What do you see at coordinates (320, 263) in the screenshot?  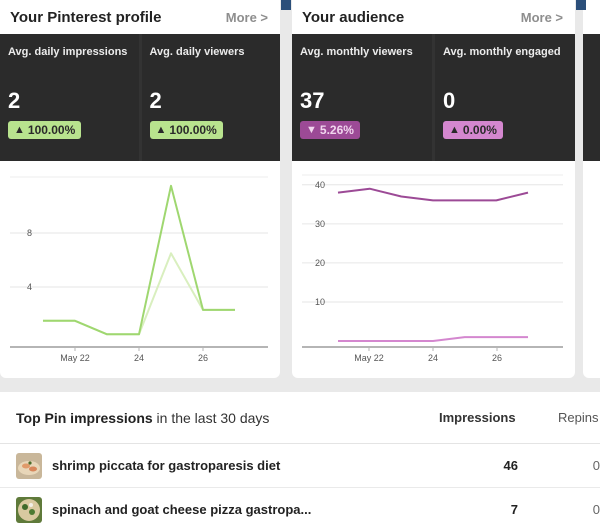 I see `y-tick-label: 20` at bounding box center [320, 263].